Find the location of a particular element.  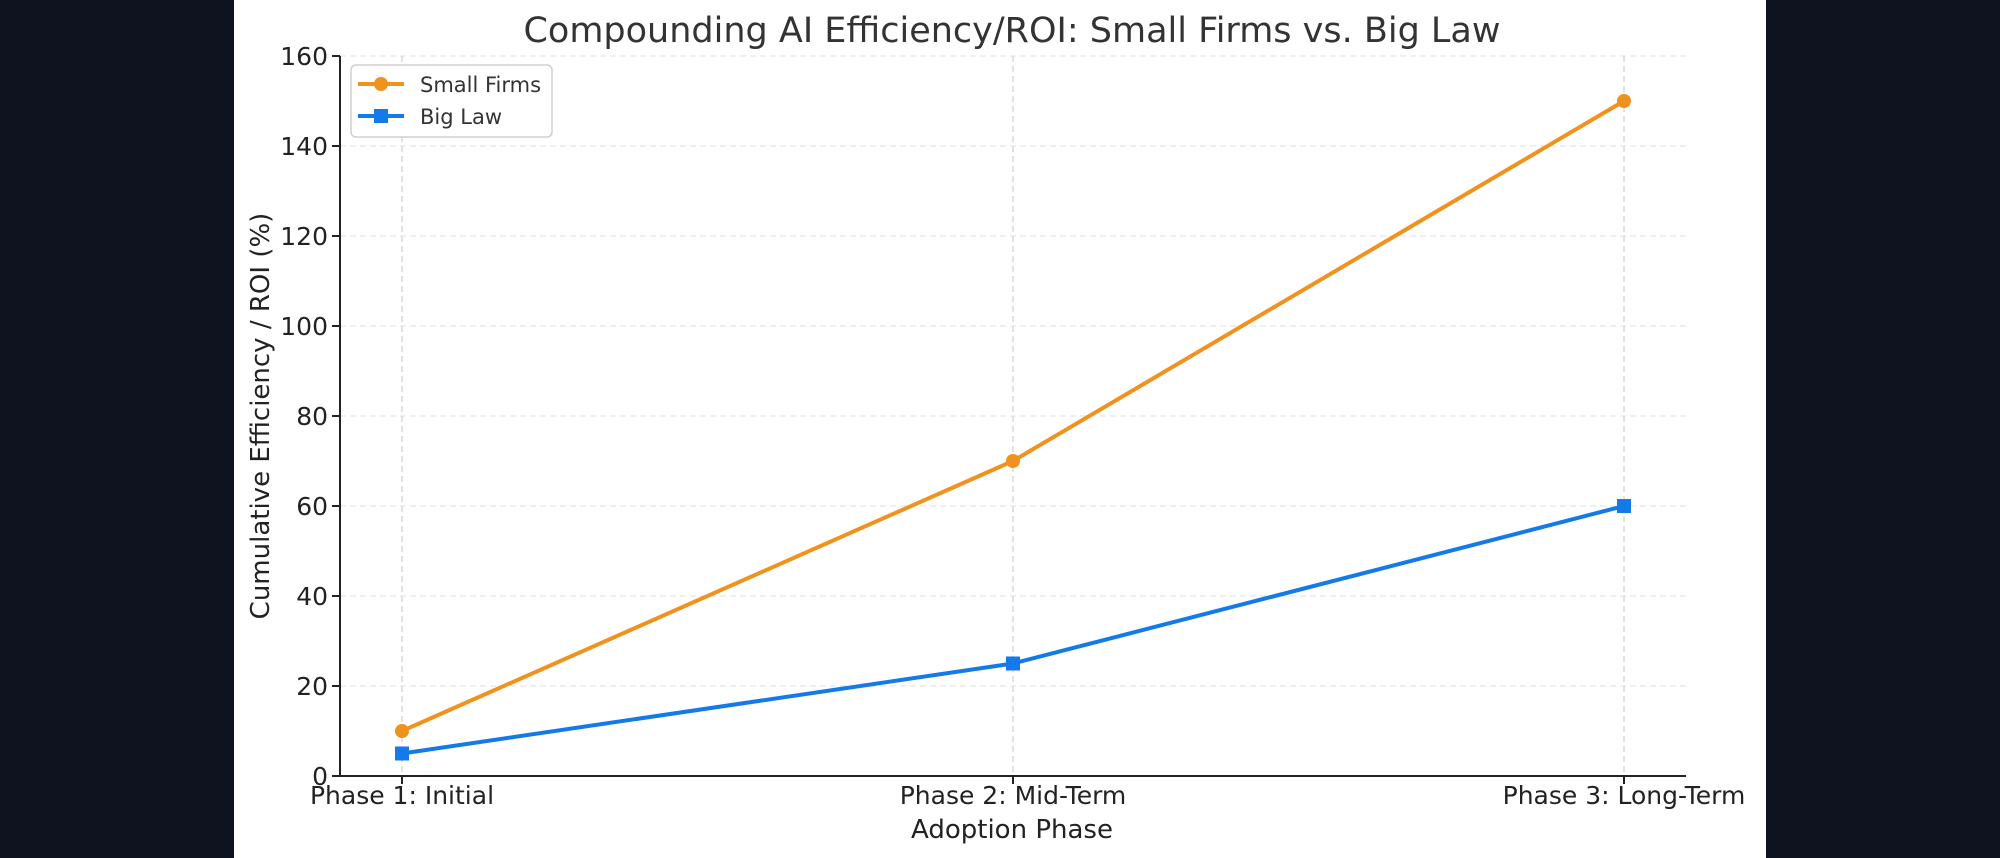

y-tick-label: 20 is located at coordinates (312, 686).